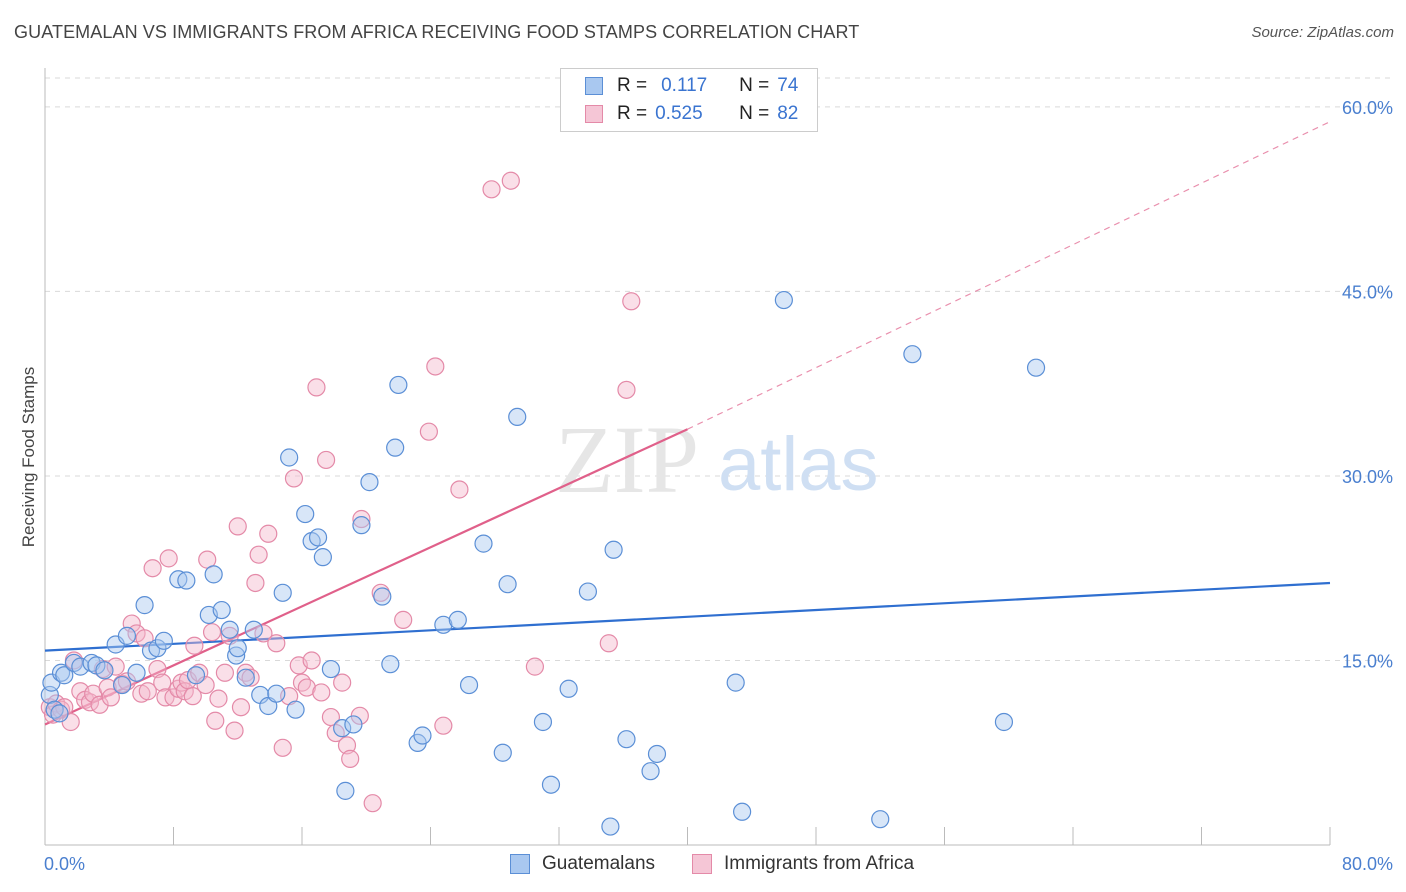 The height and width of the screenshot is (892, 1406). What do you see at coordinates (689, 100) in the screenshot?
I see `legend: R = 0.117 N = 74 R = 0.525 N = 82` at bounding box center [689, 100].